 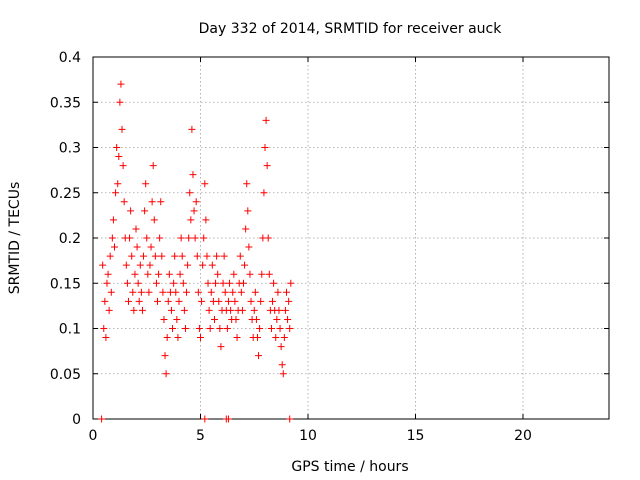 I want to click on y-tick-label: 0.4, so click(x=70, y=58).